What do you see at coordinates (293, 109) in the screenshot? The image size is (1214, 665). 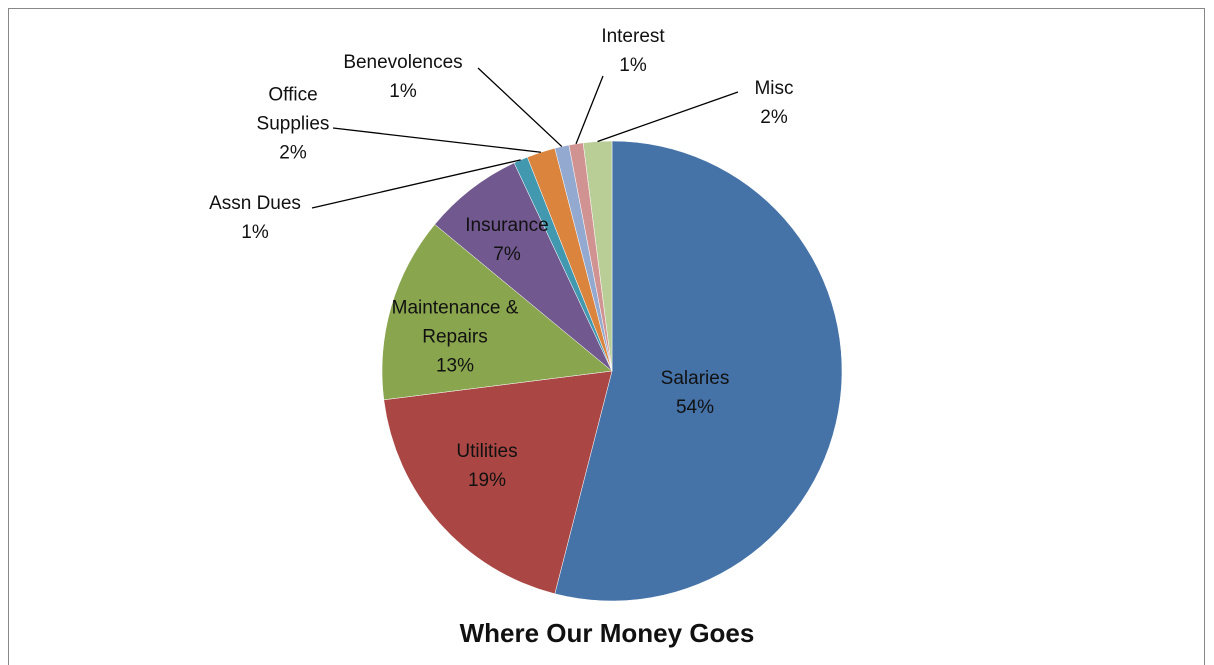 I see `category-label: Office Supplies` at bounding box center [293, 109].